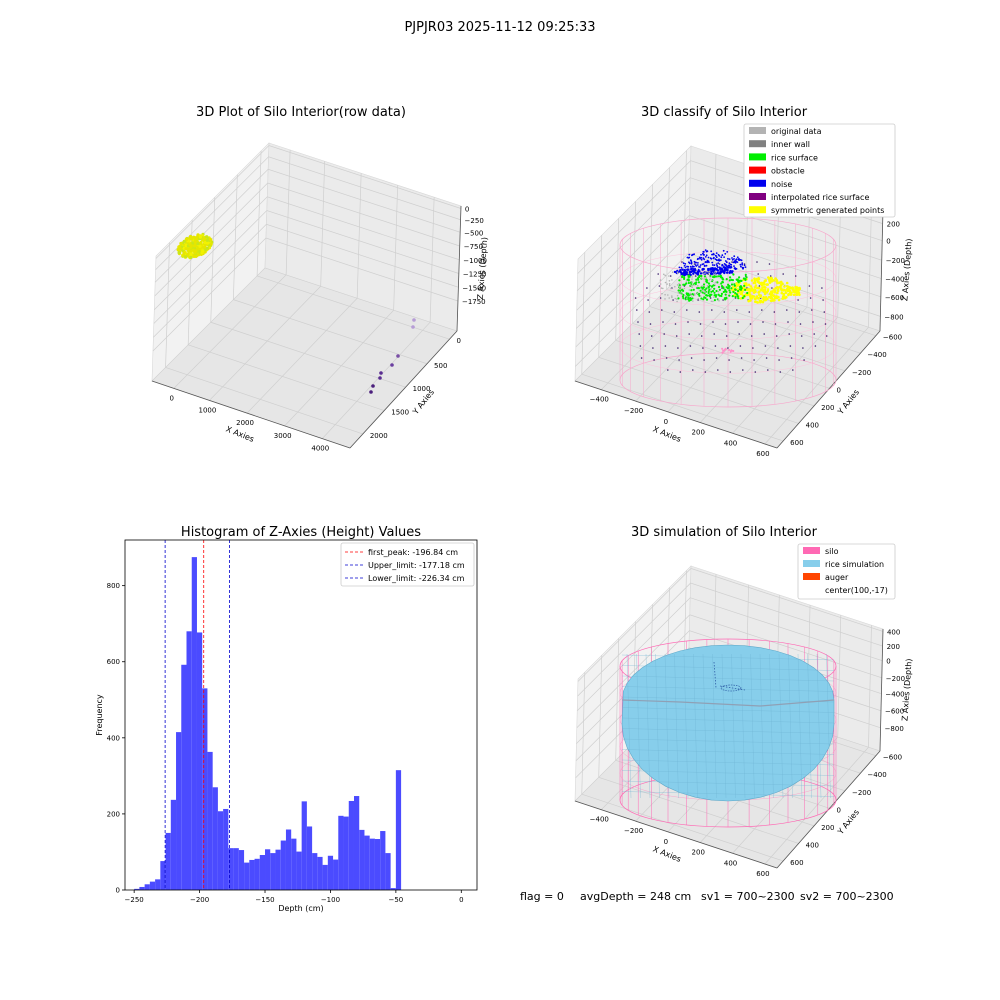  What do you see at coordinates (379, 436) in the screenshot?
I see `p1-y-tick: 2000` at bounding box center [379, 436].